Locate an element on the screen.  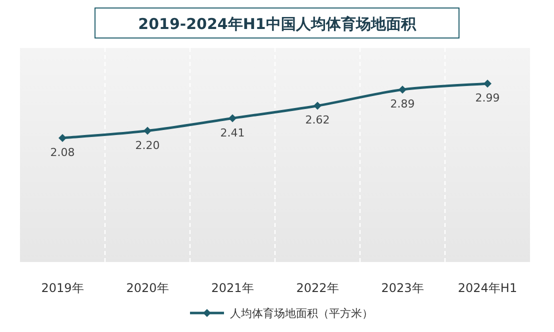
data-label: 2.20 is located at coordinates (147, 145).